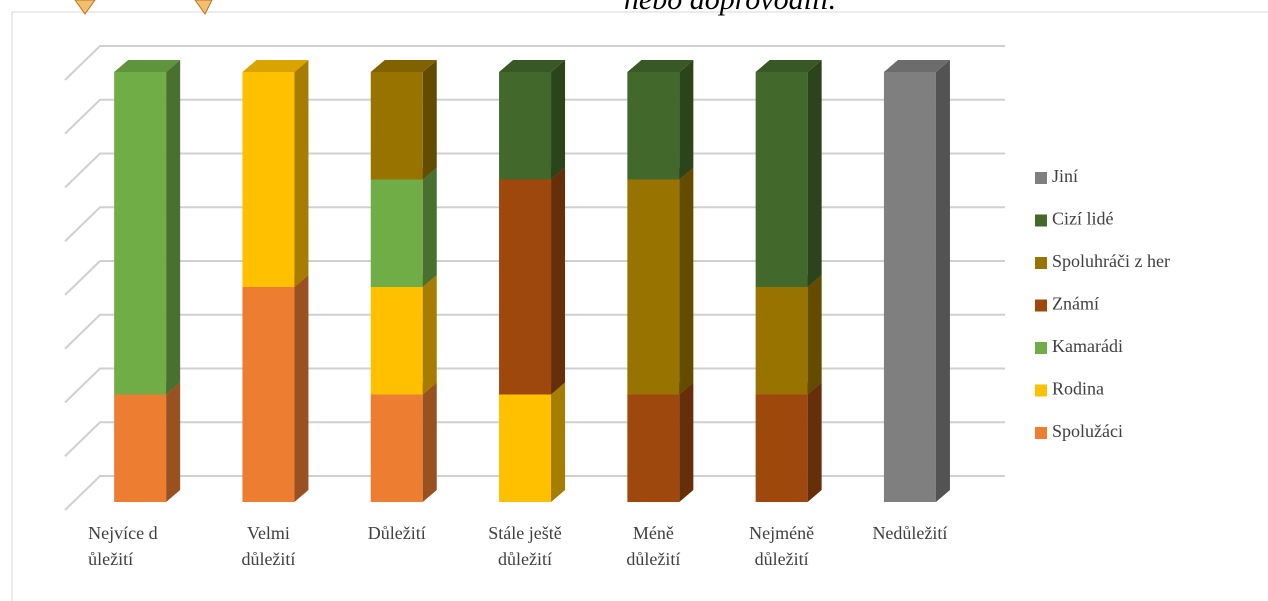  What do you see at coordinates (268, 546) in the screenshot?
I see `x-tick-label: Velmi důležití` at bounding box center [268, 546].